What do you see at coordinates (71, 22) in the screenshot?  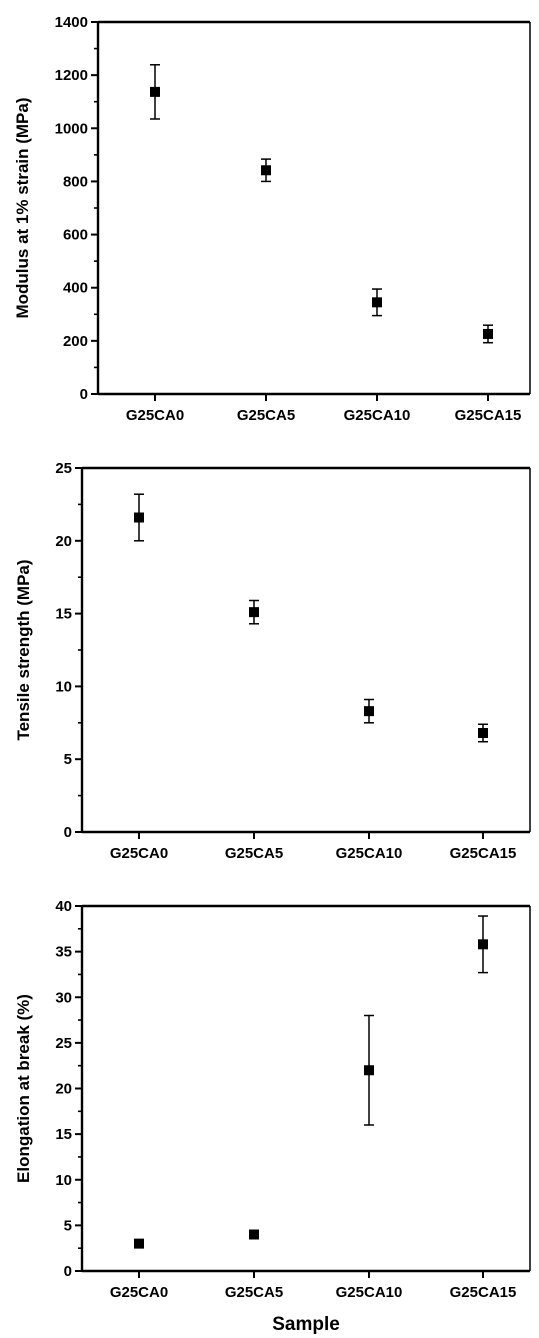 I see `y-tick-label: 1400` at bounding box center [71, 22].